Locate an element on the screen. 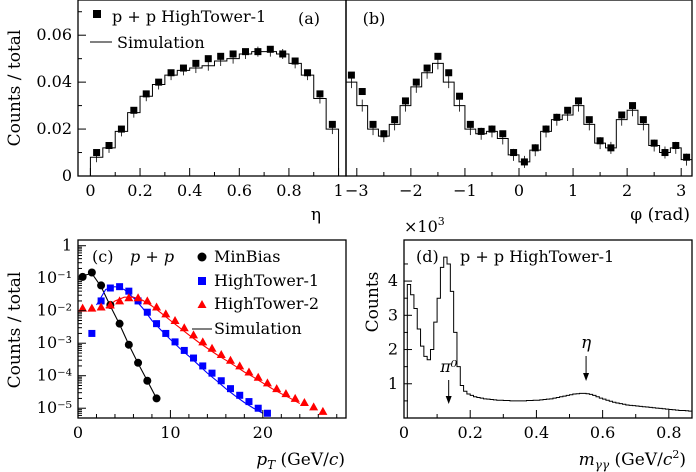 The height and width of the screenshot is (472, 696). x-tick-label: 0.2 is located at coordinates (139, 190).